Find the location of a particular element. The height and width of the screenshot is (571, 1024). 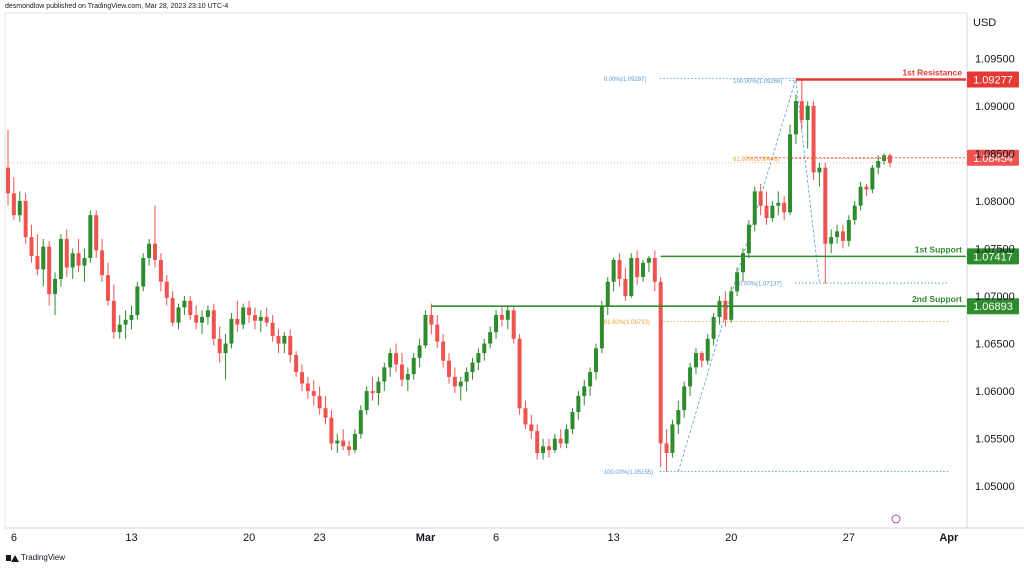

tradingview-logo: TradingView is located at coordinates (35, 557).